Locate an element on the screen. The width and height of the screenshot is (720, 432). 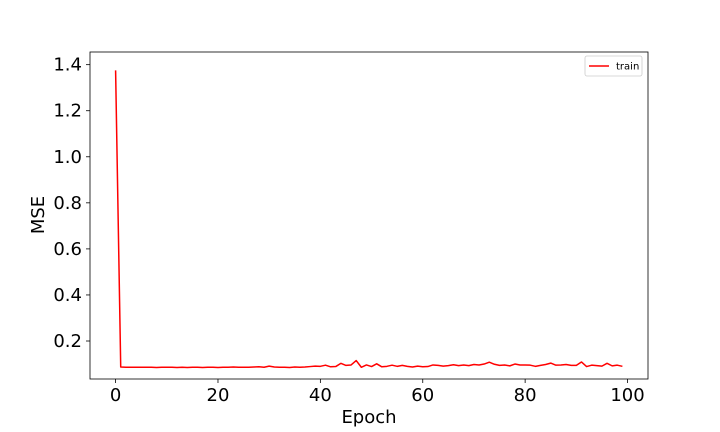
y-axis-label: MSE is located at coordinates (38, 215).